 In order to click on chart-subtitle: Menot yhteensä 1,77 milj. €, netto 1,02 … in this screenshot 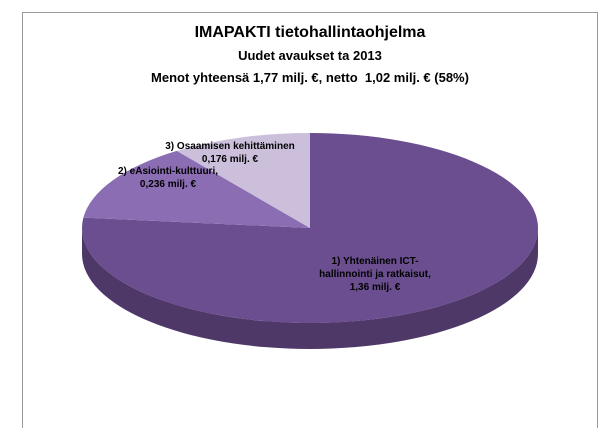, I will do `click(310, 77)`.